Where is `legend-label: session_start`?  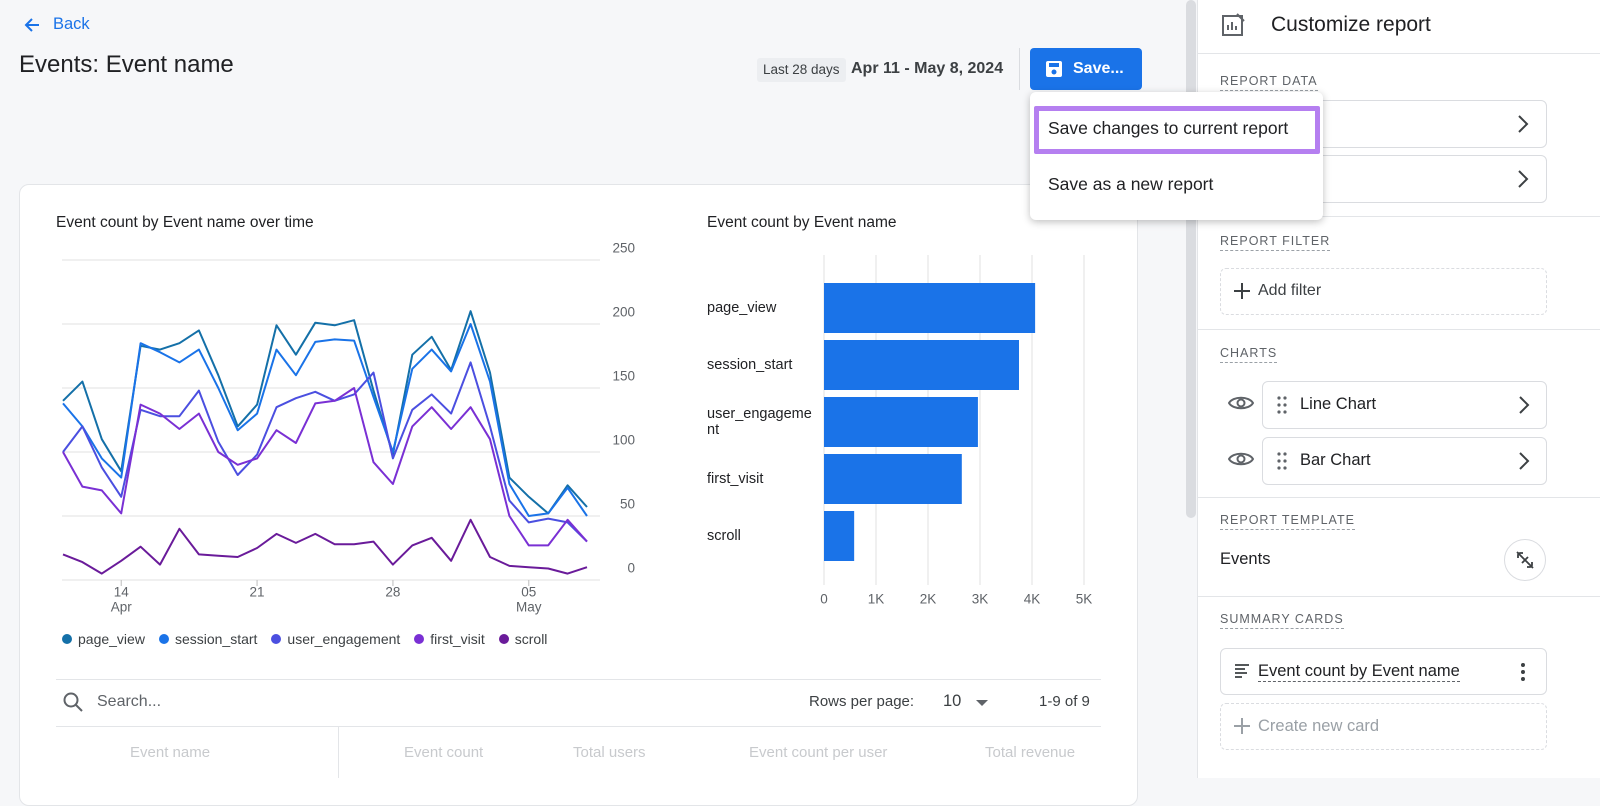 legend-label: session_start is located at coordinates (216, 639).